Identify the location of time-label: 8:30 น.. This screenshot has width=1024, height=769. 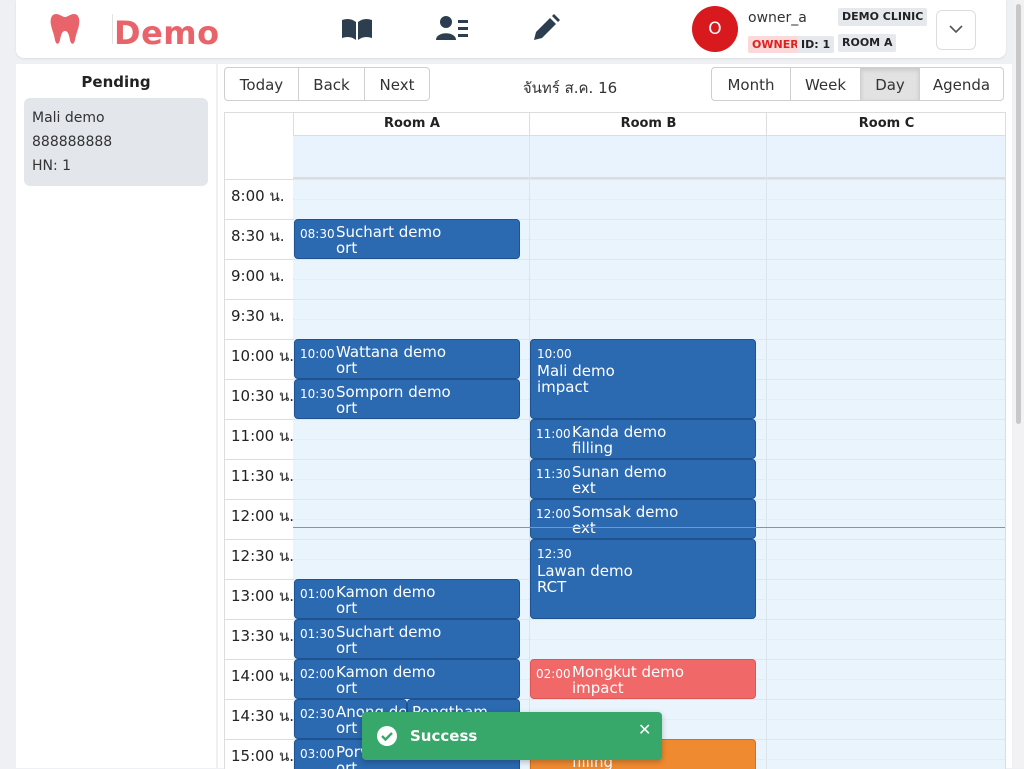
(258, 236).